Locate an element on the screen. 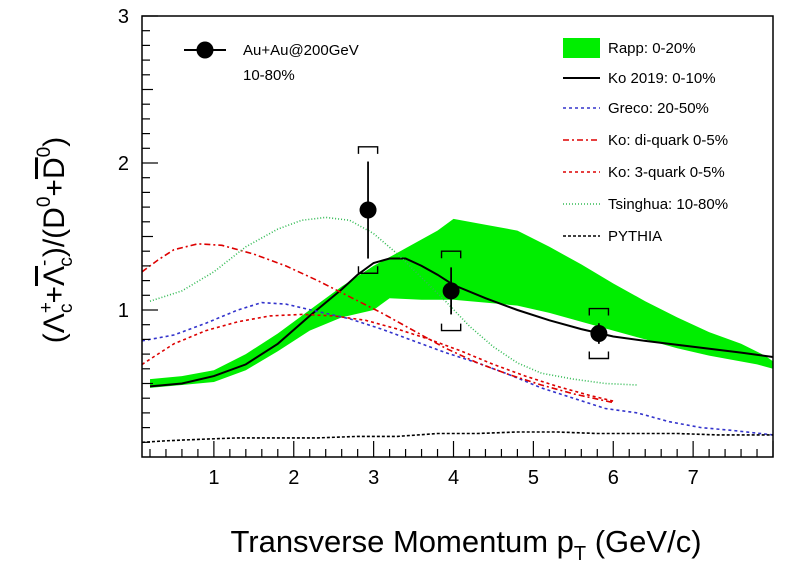 This screenshot has height=575, width=798. legend-entry-2: Greco: 20-50% is located at coordinates (636, 108).